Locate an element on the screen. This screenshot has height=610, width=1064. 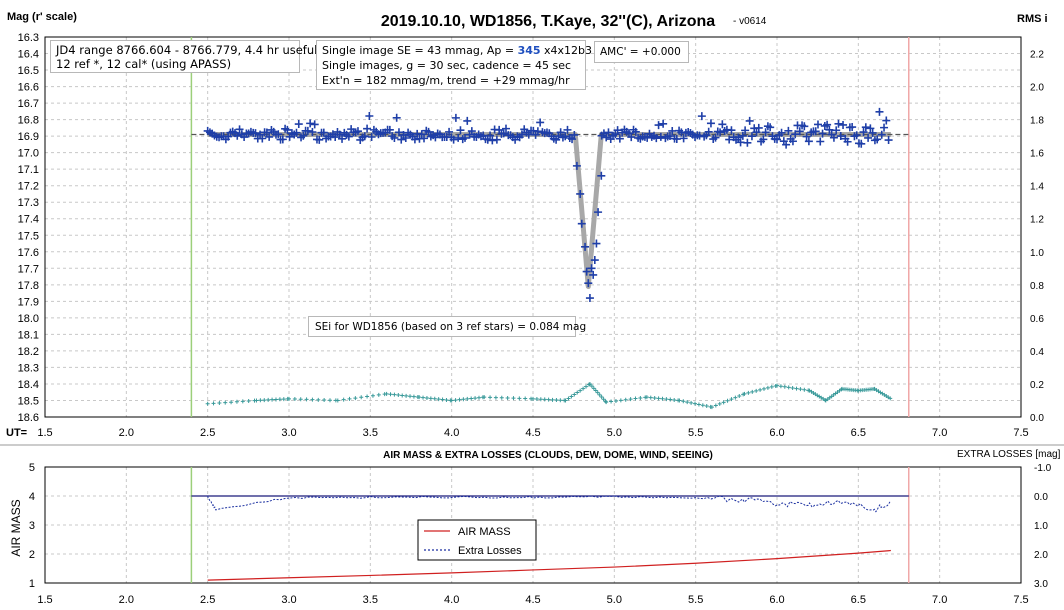
top-y-tick-label: 16.5 is located at coordinates (28, 71).